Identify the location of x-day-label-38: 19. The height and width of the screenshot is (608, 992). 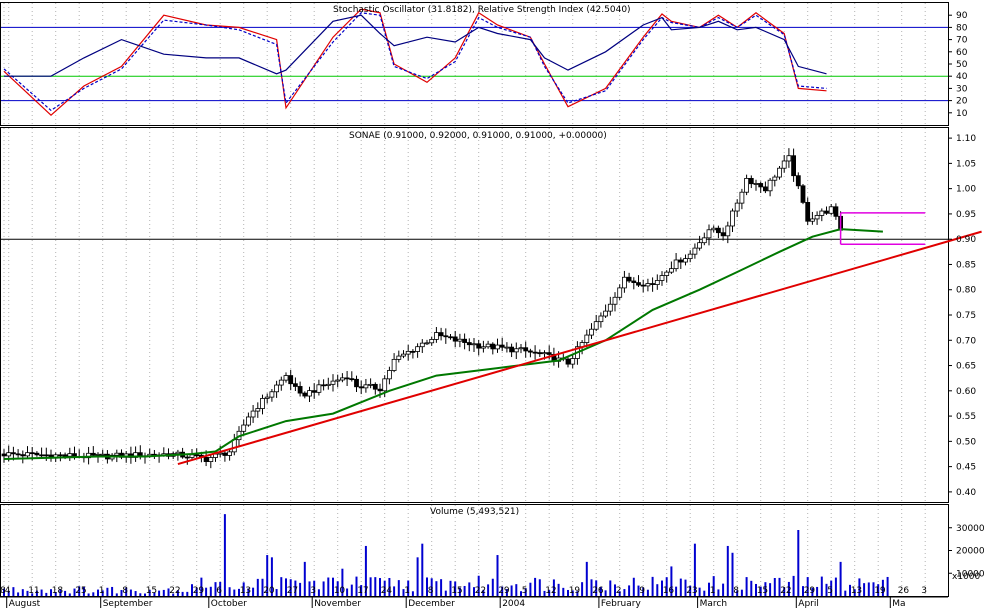
(880, 591).